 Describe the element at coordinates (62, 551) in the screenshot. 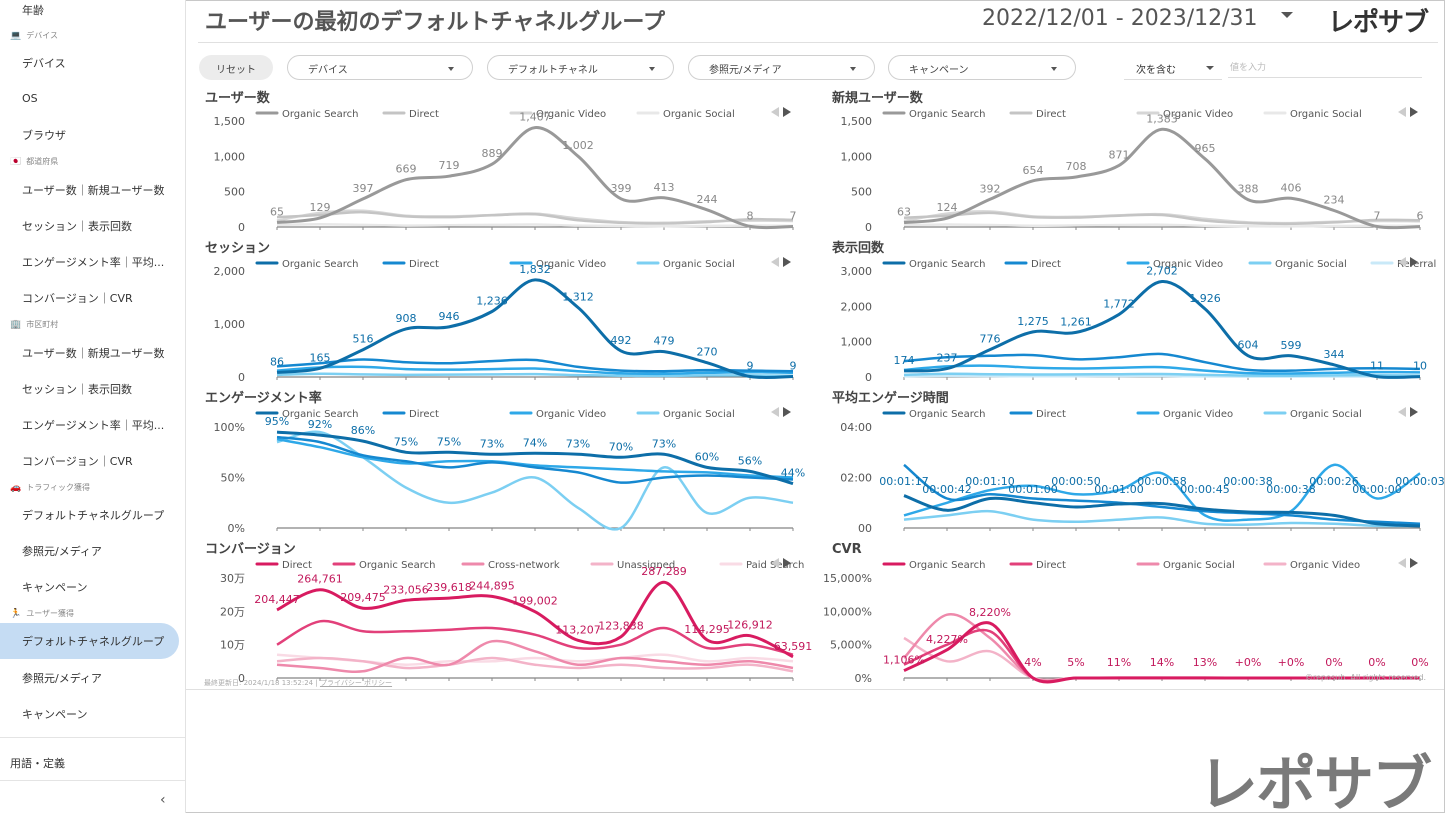

I see `sidebar-item-traffic-source: 参照元/メディア` at that location.